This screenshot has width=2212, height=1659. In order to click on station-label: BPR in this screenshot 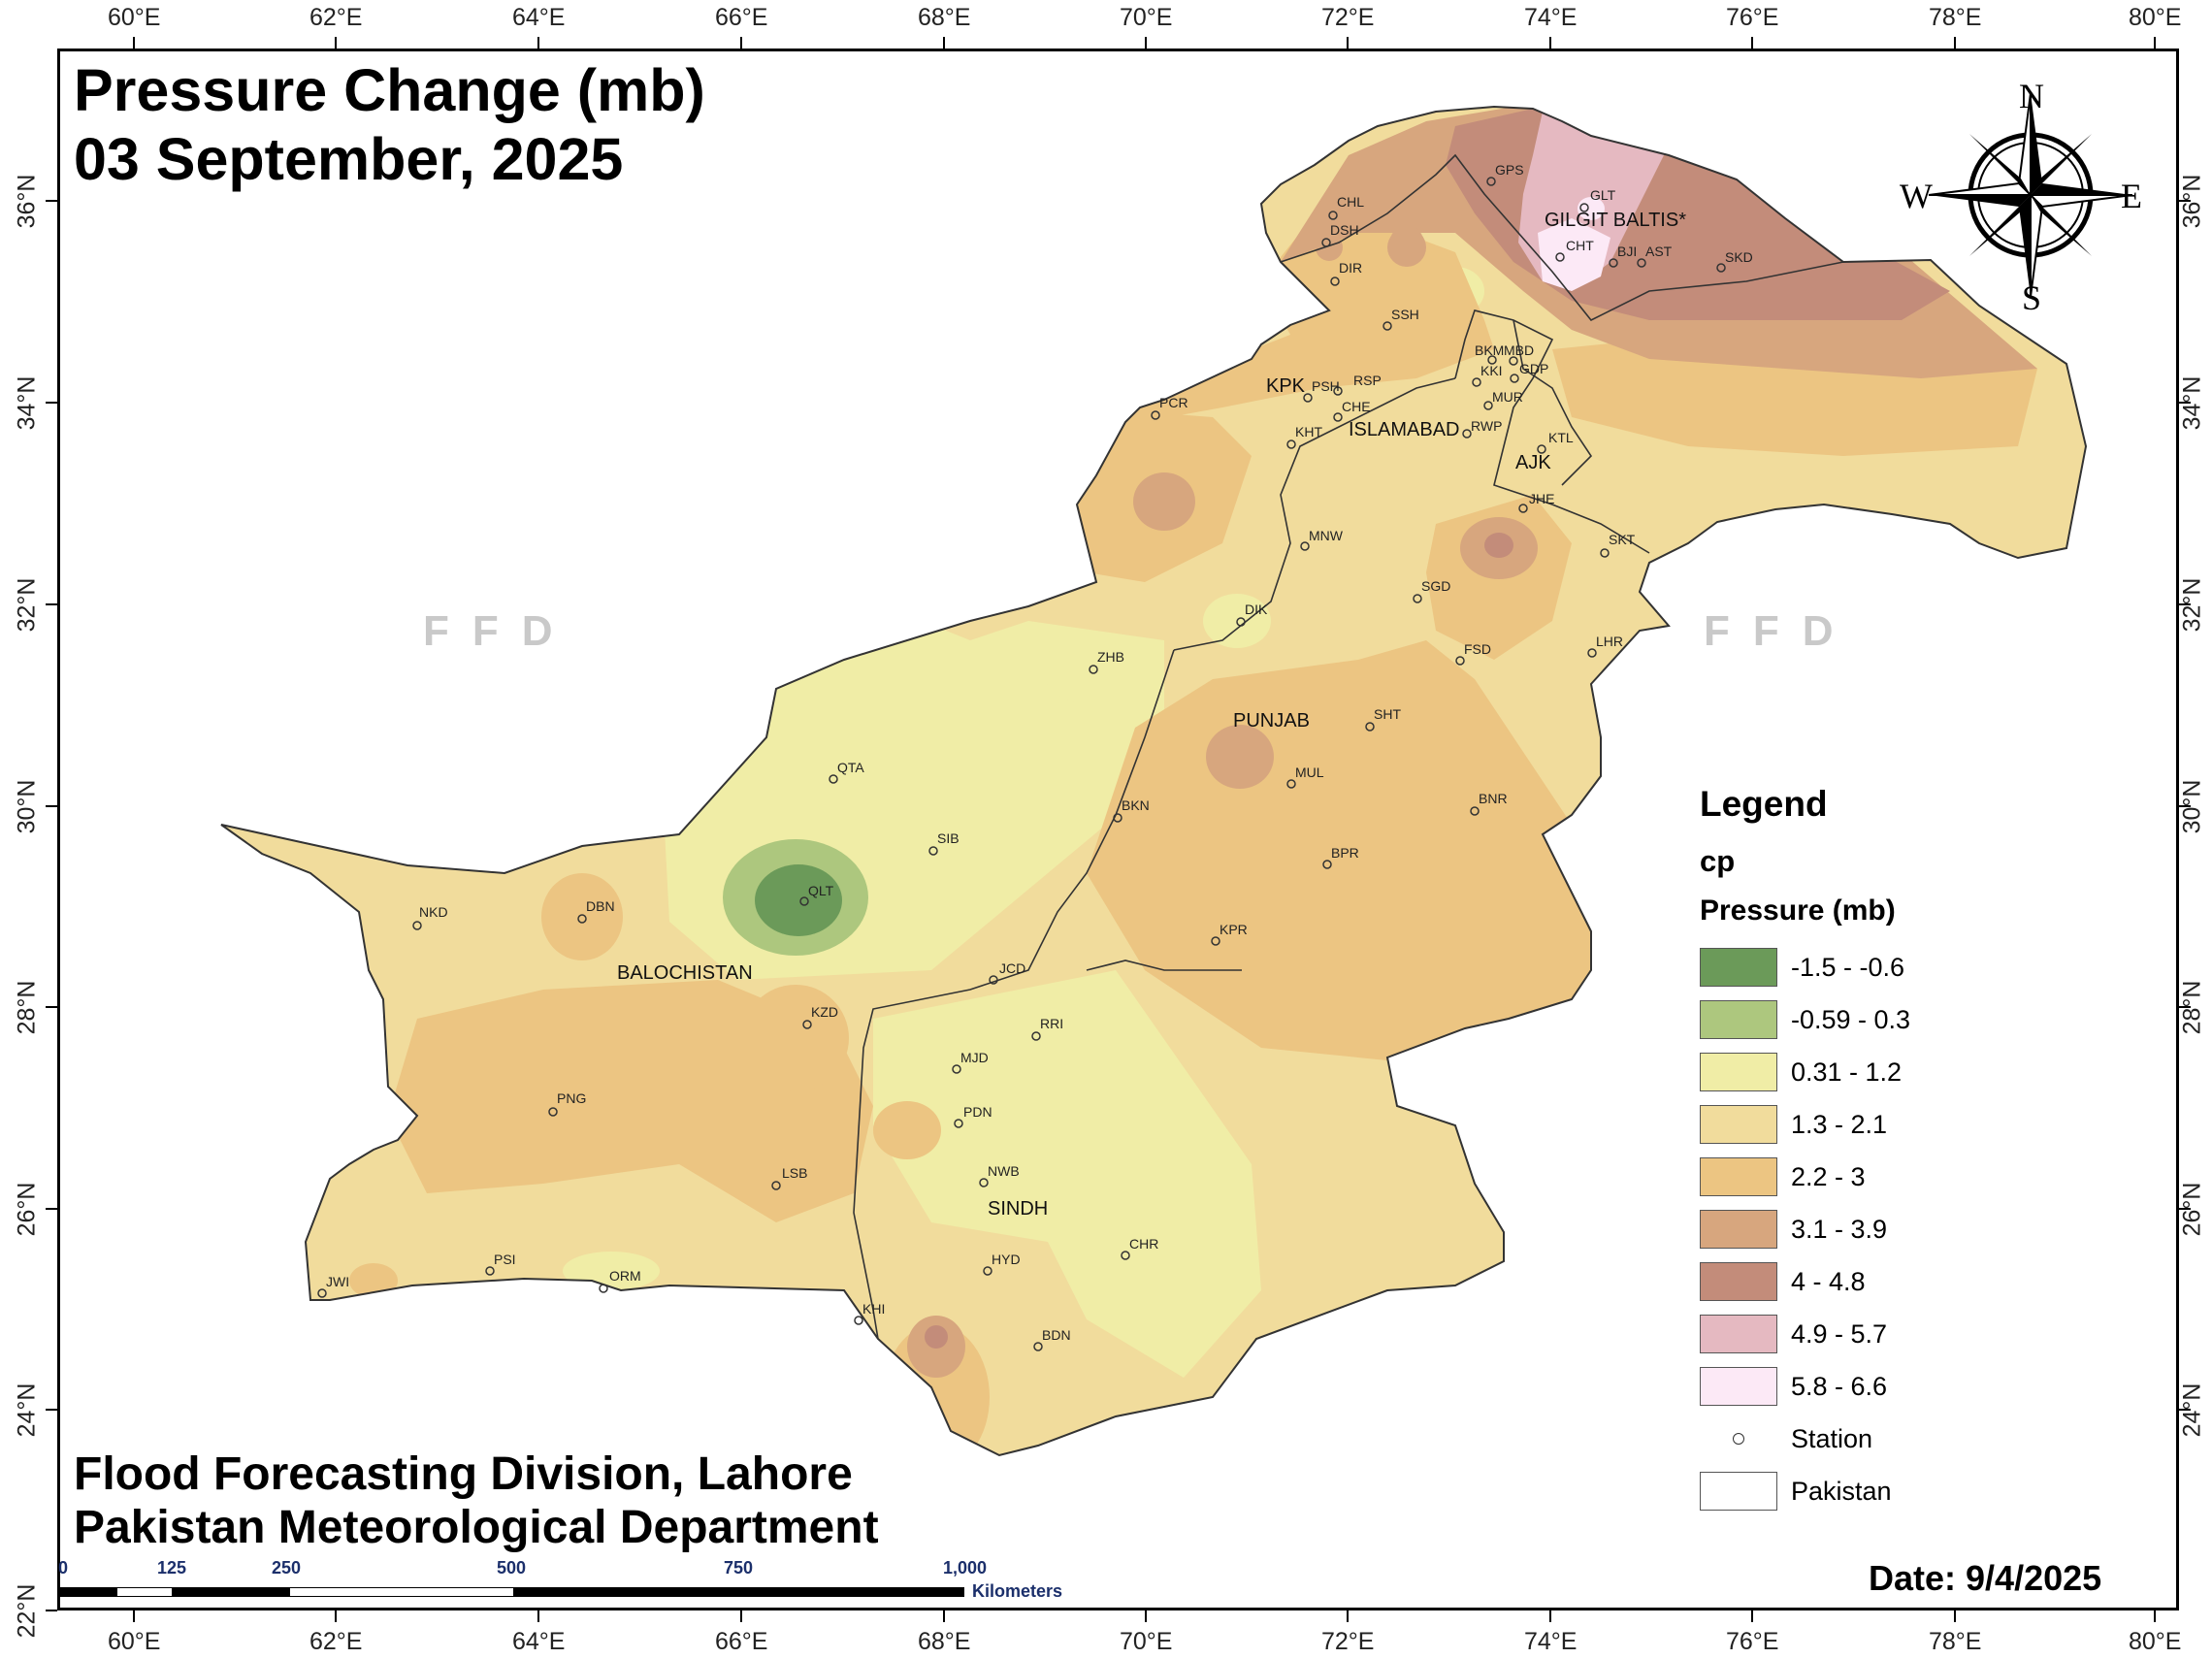, I will do `click(1345, 853)`.